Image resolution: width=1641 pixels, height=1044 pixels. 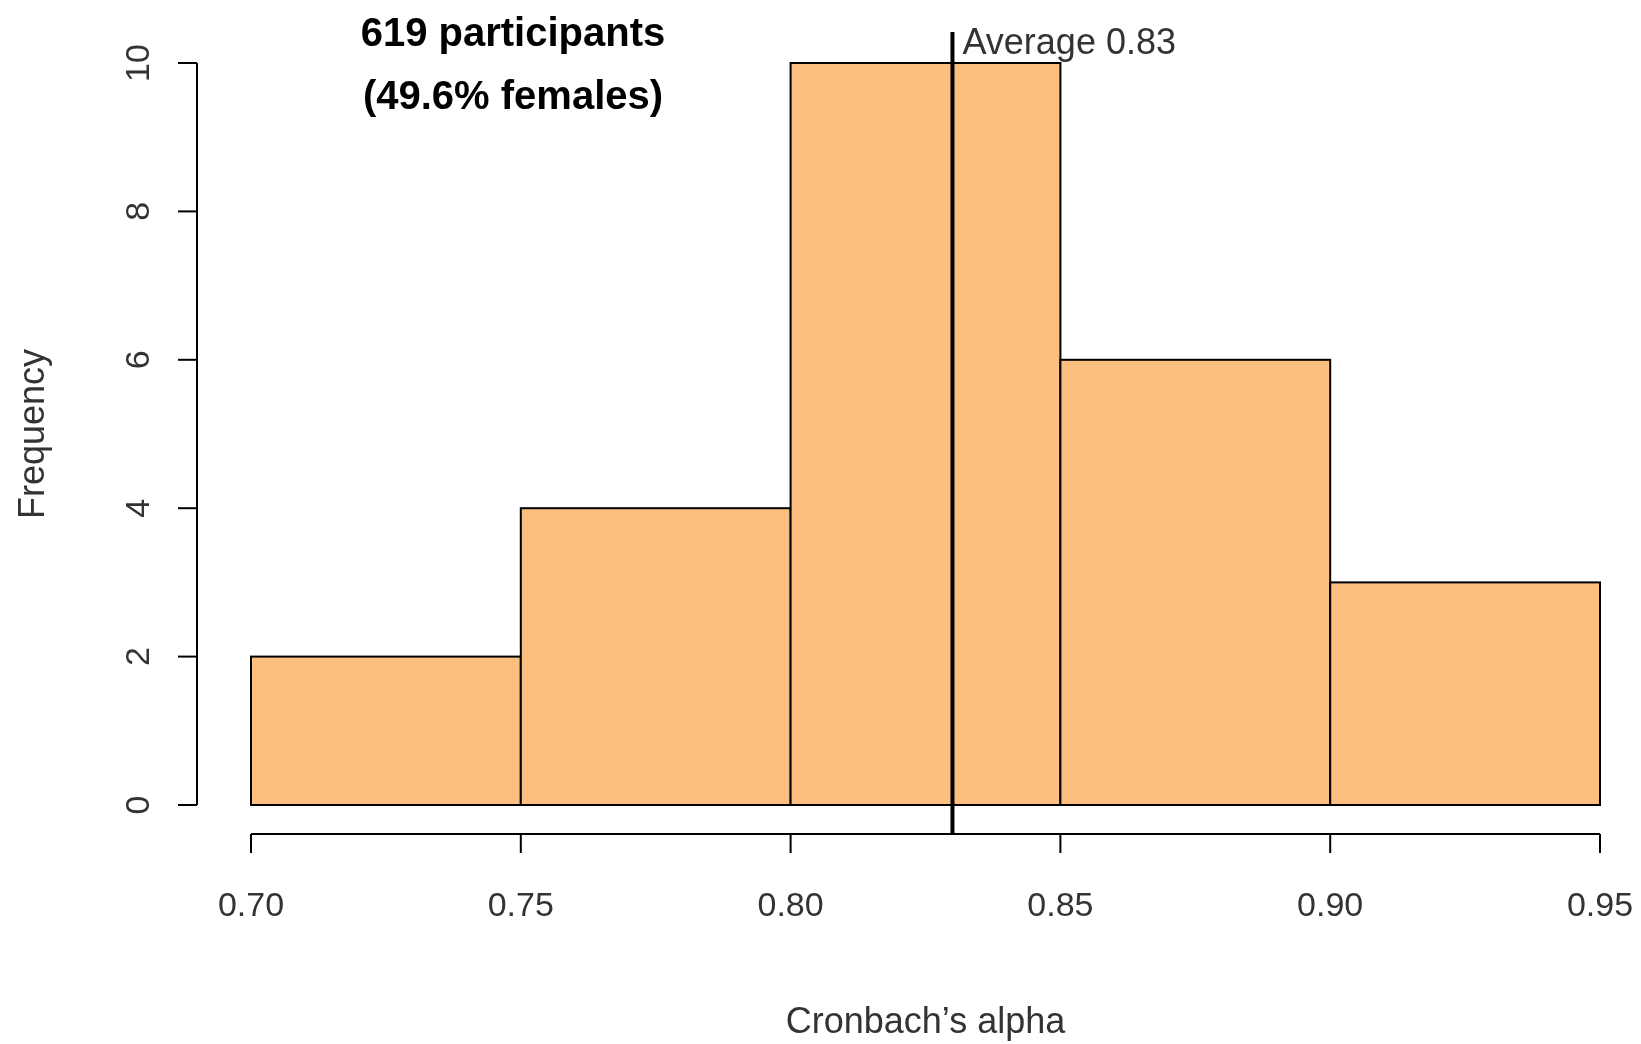 I want to click on x-tick-label: 0.85, so click(x=1060, y=904).